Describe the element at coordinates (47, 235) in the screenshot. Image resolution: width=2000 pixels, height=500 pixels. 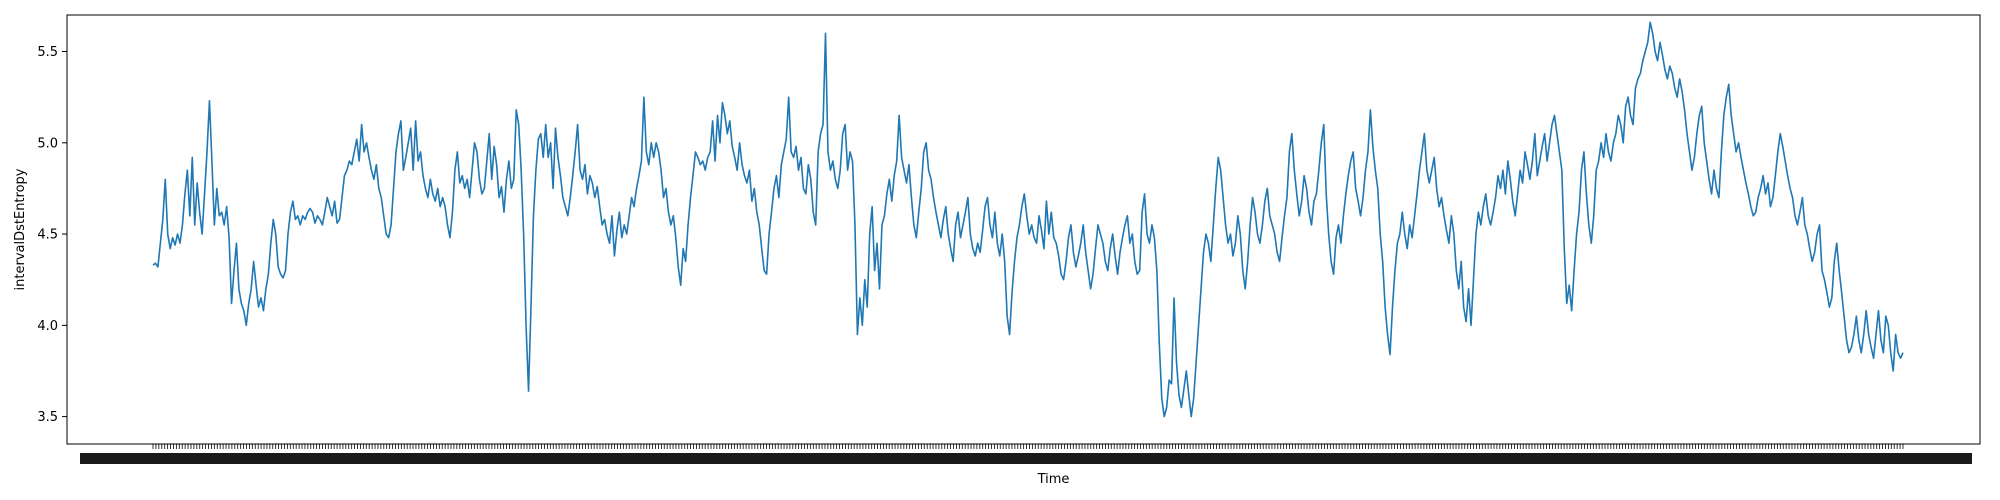
I see `y-tick-label: 4.5` at that location.